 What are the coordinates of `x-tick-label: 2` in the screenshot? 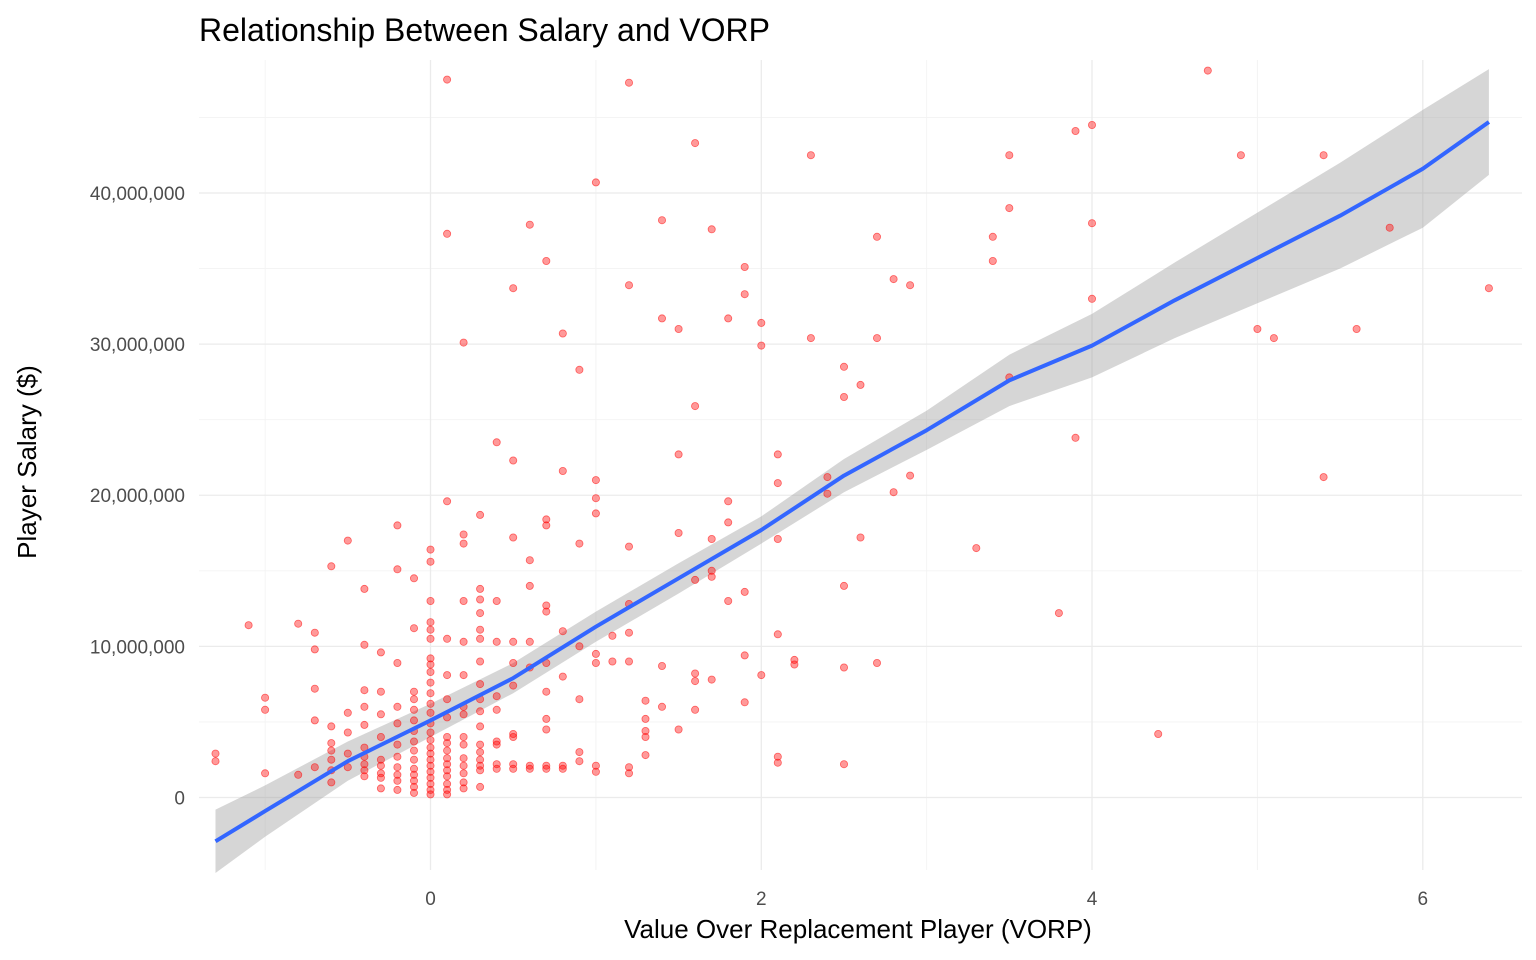 It's located at (761, 899).